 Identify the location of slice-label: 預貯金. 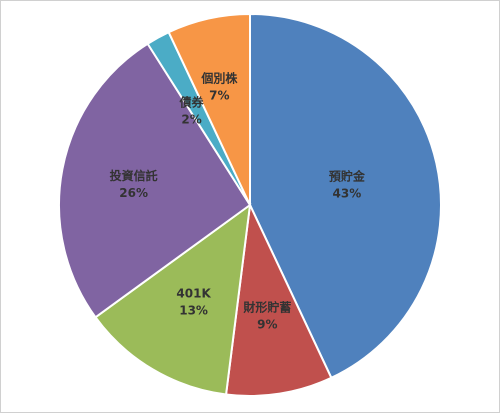
(347, 175).